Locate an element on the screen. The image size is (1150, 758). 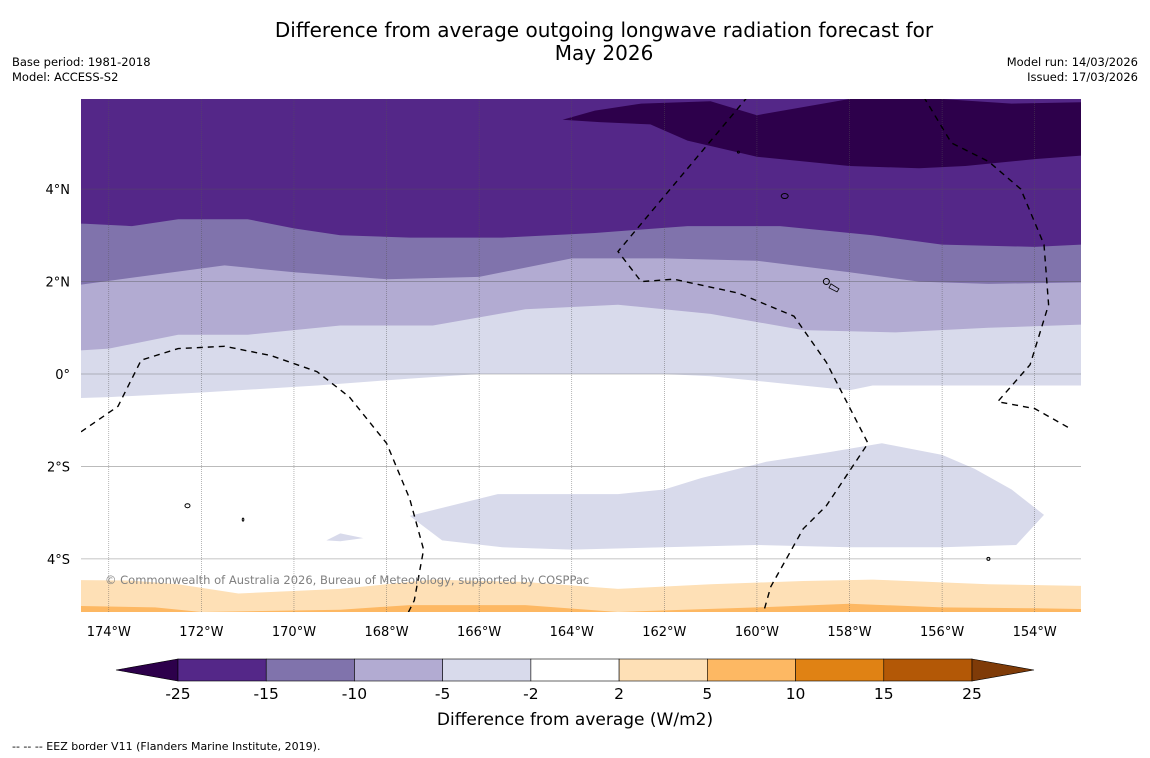
colorbar-tick-label: -25 is located at coordinates (177, 694).